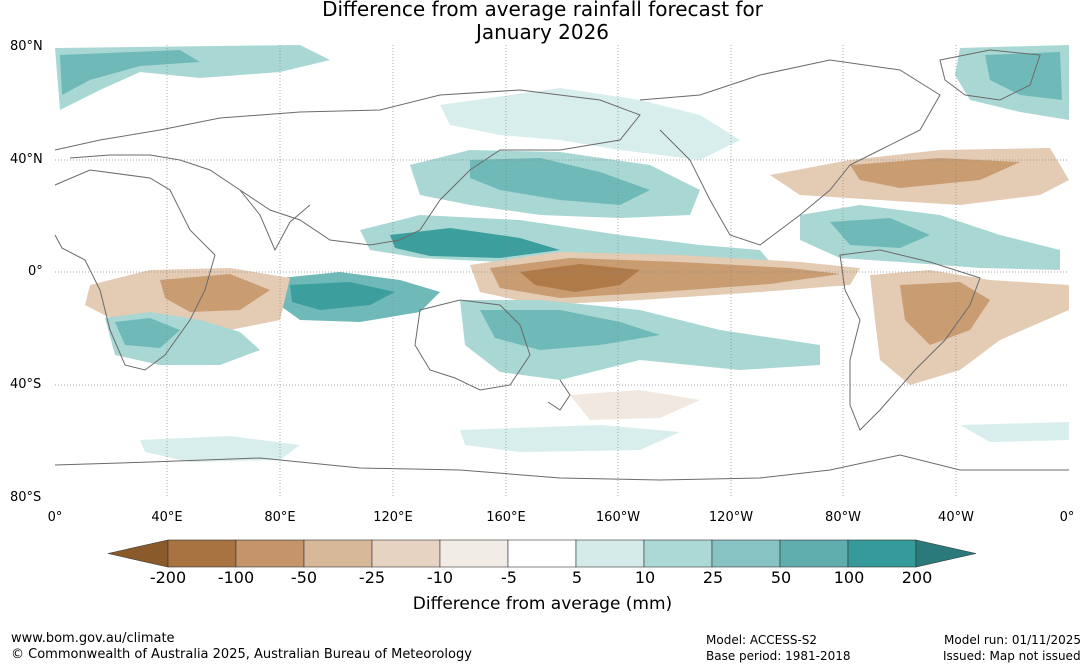 This screenshot has height=667, width=1085. I want to click on lon-label: 120°W, so click(731, 517).